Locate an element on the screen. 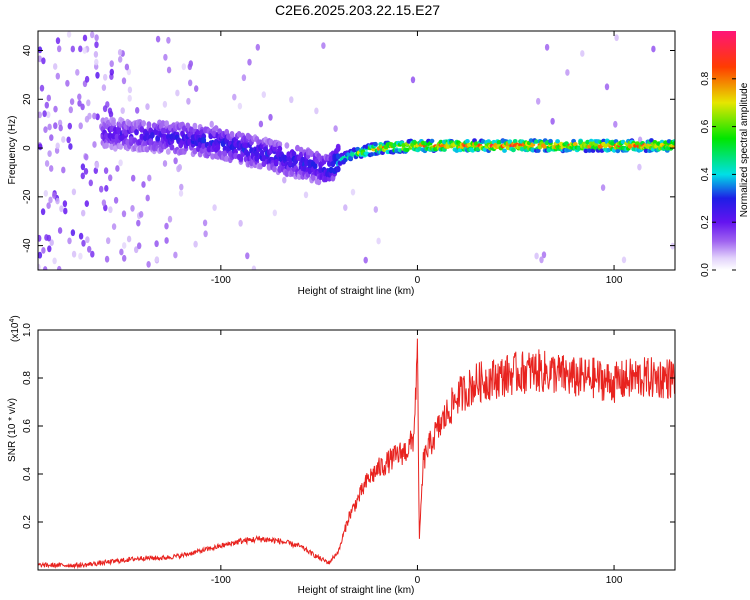  snr-multiplier-text: (x104) is located at coordinates (15, 328).